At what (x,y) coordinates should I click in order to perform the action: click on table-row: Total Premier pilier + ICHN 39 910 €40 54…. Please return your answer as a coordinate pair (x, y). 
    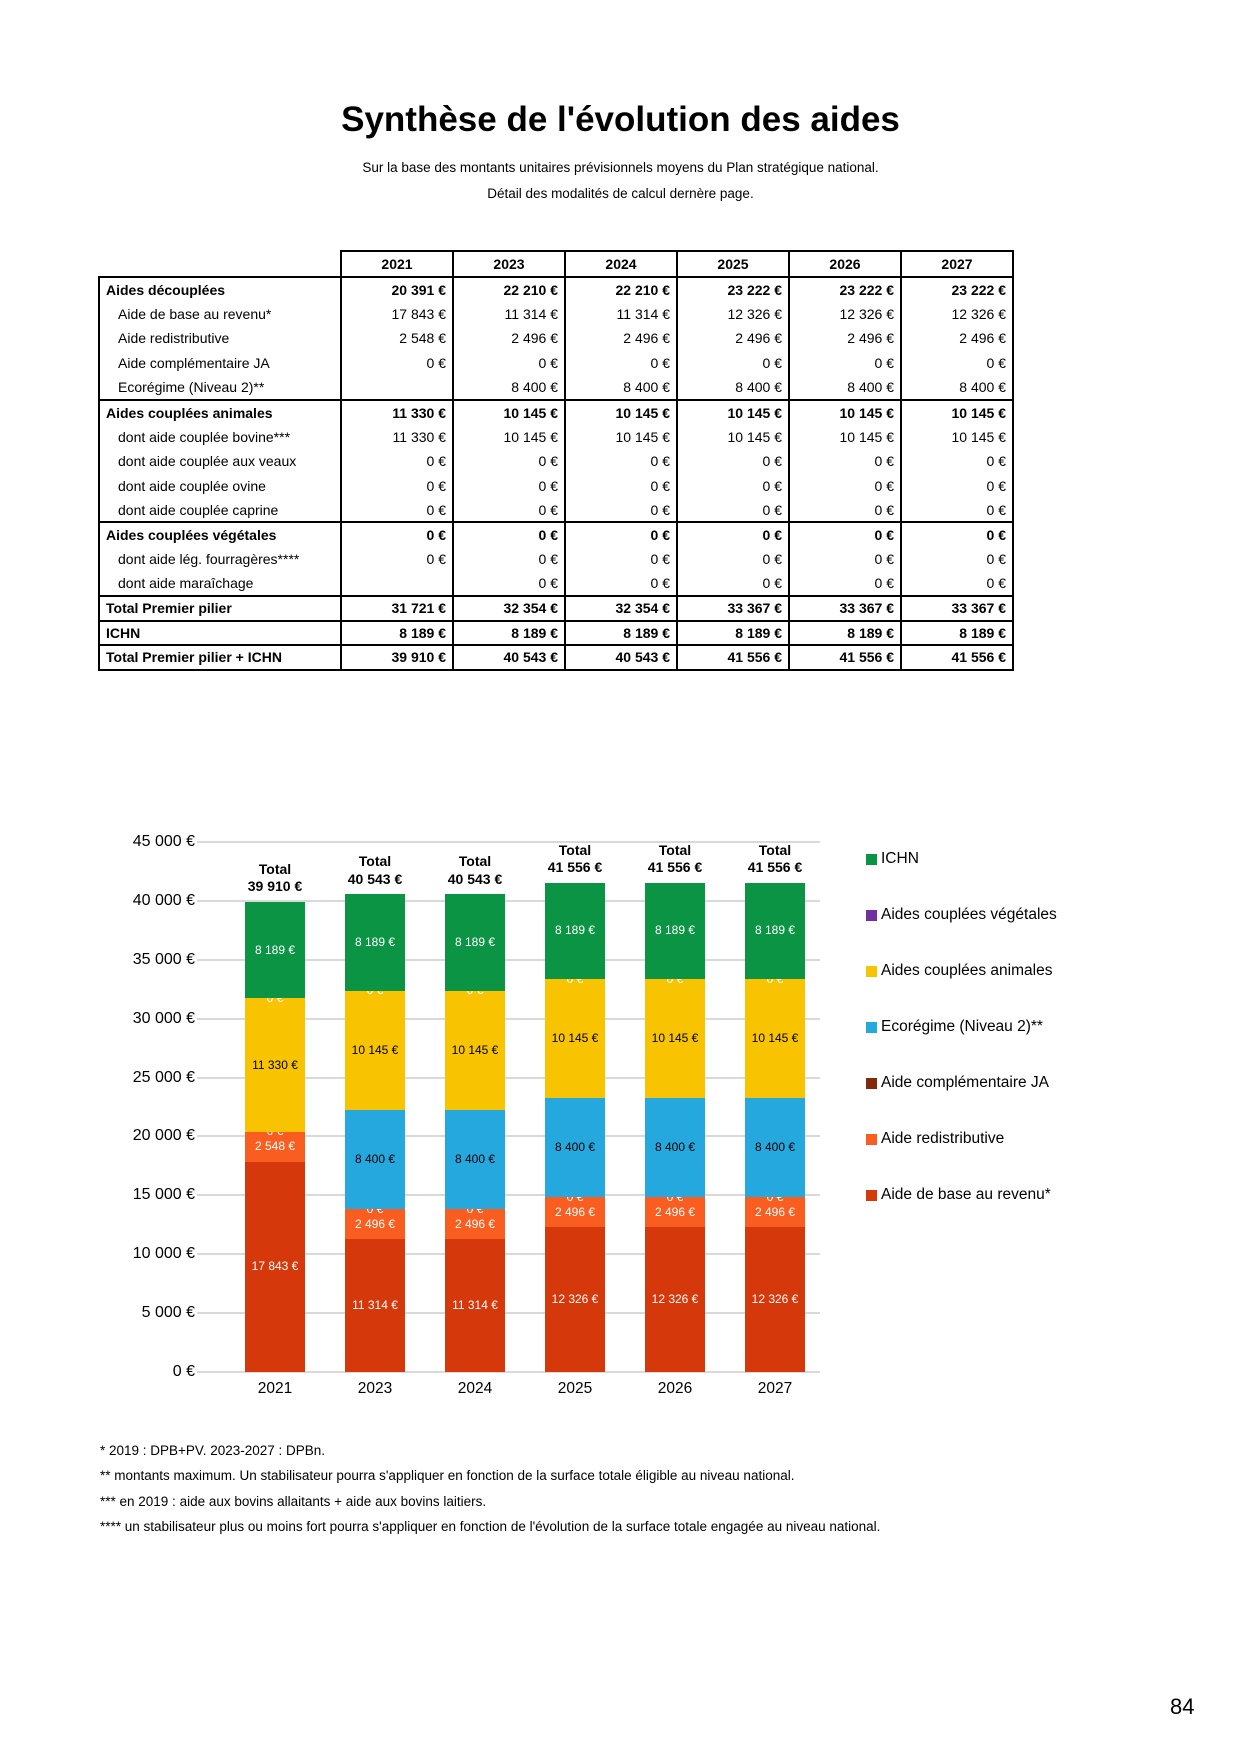
    Looking at the image, I should click on (556, 657).